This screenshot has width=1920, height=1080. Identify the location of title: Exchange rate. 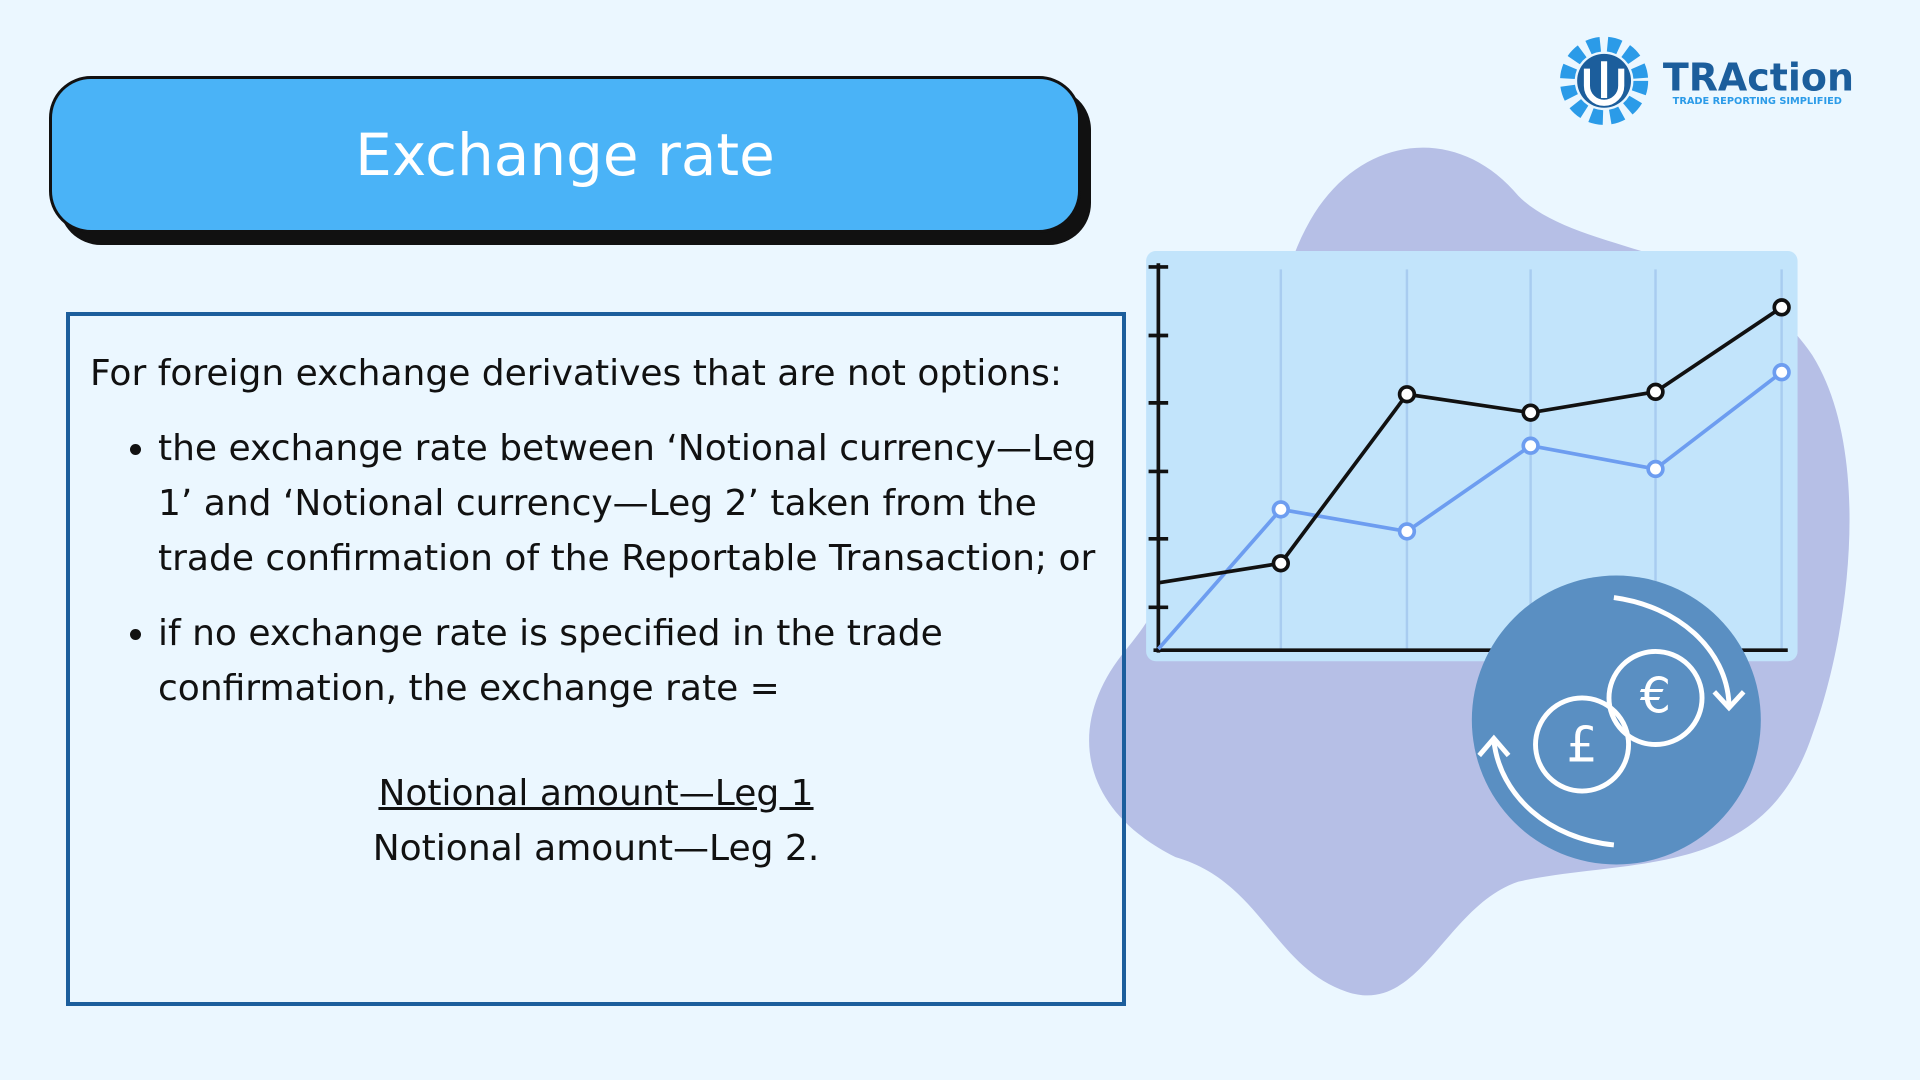
(565, 154).